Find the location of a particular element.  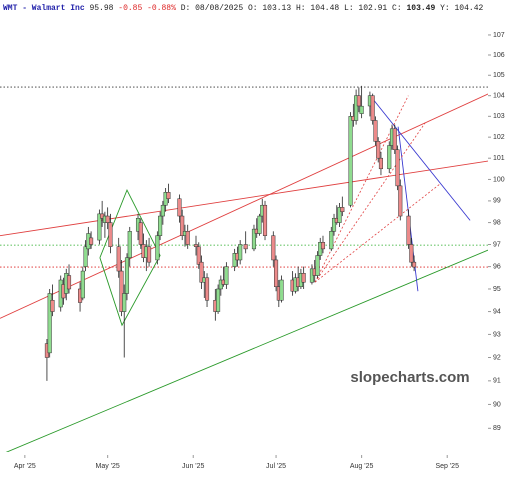

y-tick-label: 100 is located at coordinates (499, 179).